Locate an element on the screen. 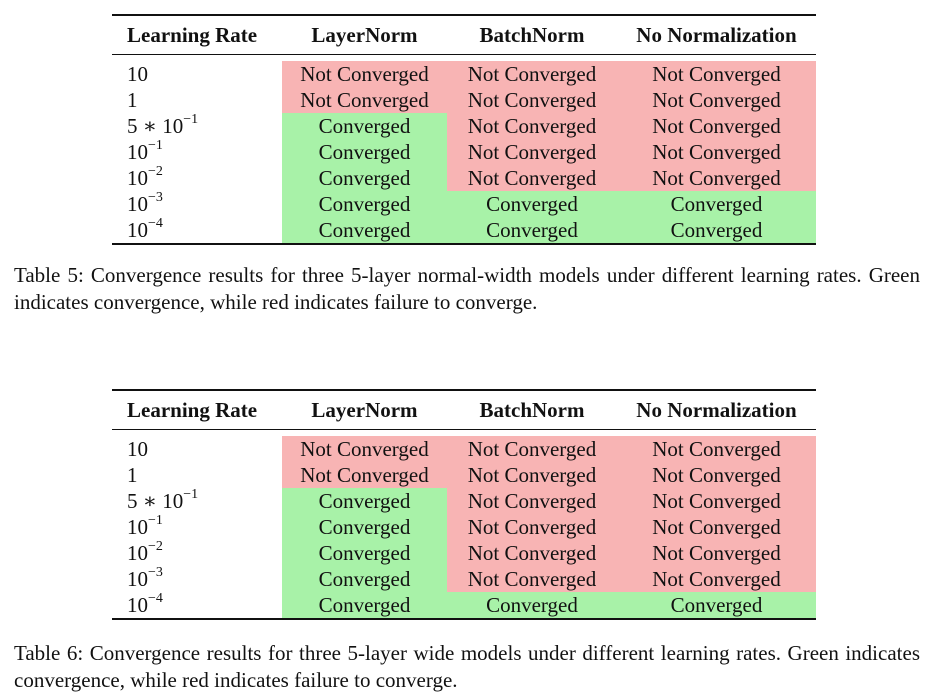  table-row: 10−2 Converged Not Converged Not Converged is located at coordinates (464, 553).